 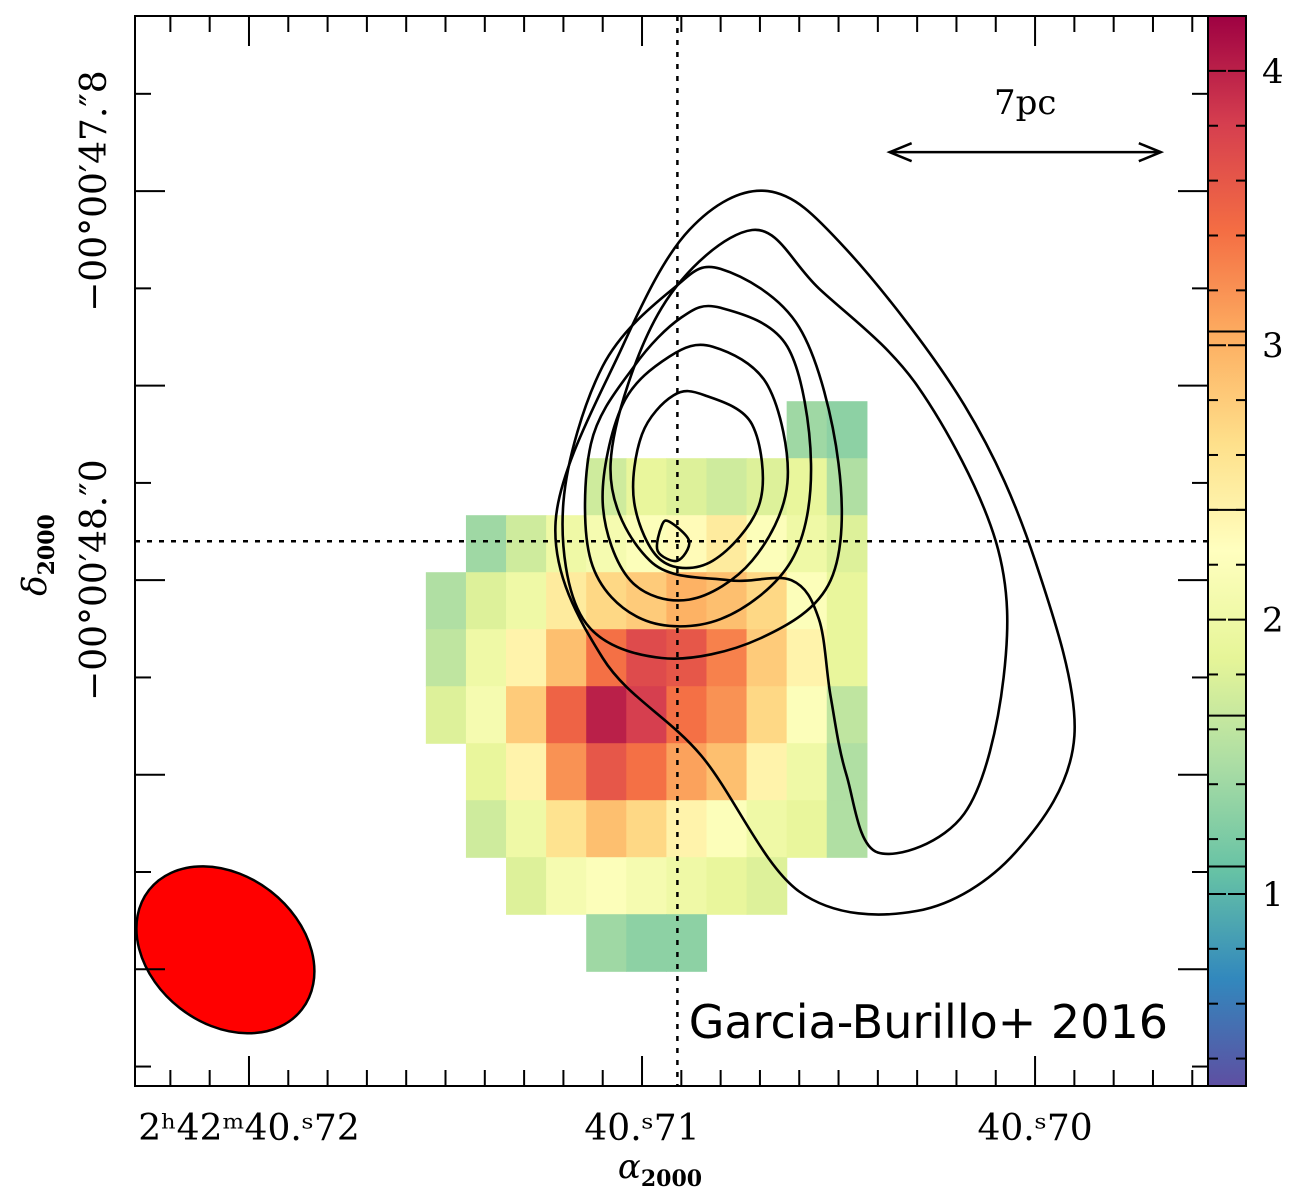 I want to click on colorbar-tick-label: 1, so click(x=1273, y=895).